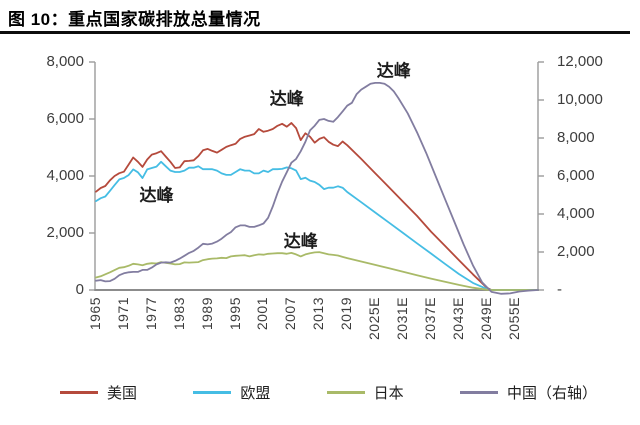 Image resolution: width=640 pixels, height=425 pixels. Describe the element at coordinates (255, 393) in the screenshot. I see `legend-label-eu: 欧盟` at that location.